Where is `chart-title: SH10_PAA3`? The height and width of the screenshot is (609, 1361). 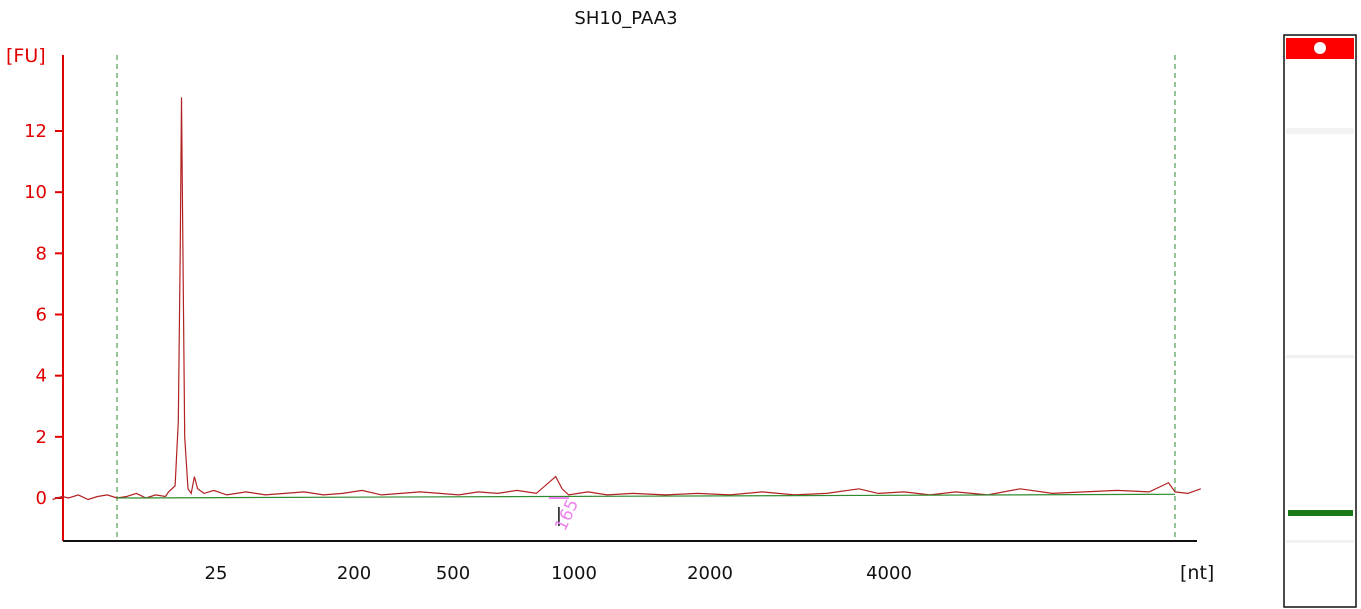
chart-title: SH10_PAA3 is located at coordinates (625, 18).